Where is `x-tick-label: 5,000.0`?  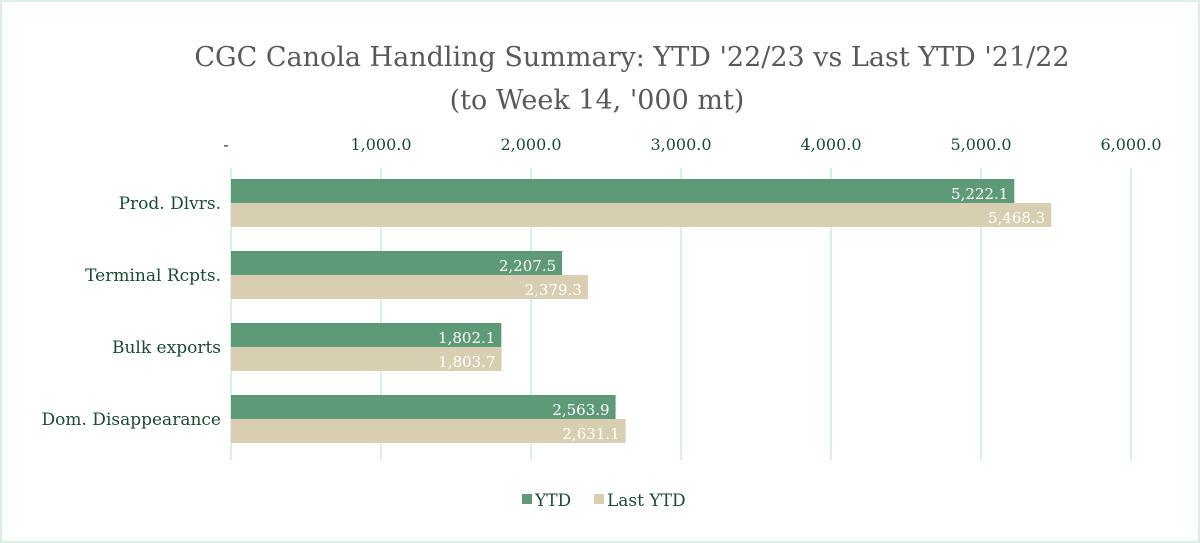 x-tick-label: 5,000.0 is located at coordinates (980, 144).